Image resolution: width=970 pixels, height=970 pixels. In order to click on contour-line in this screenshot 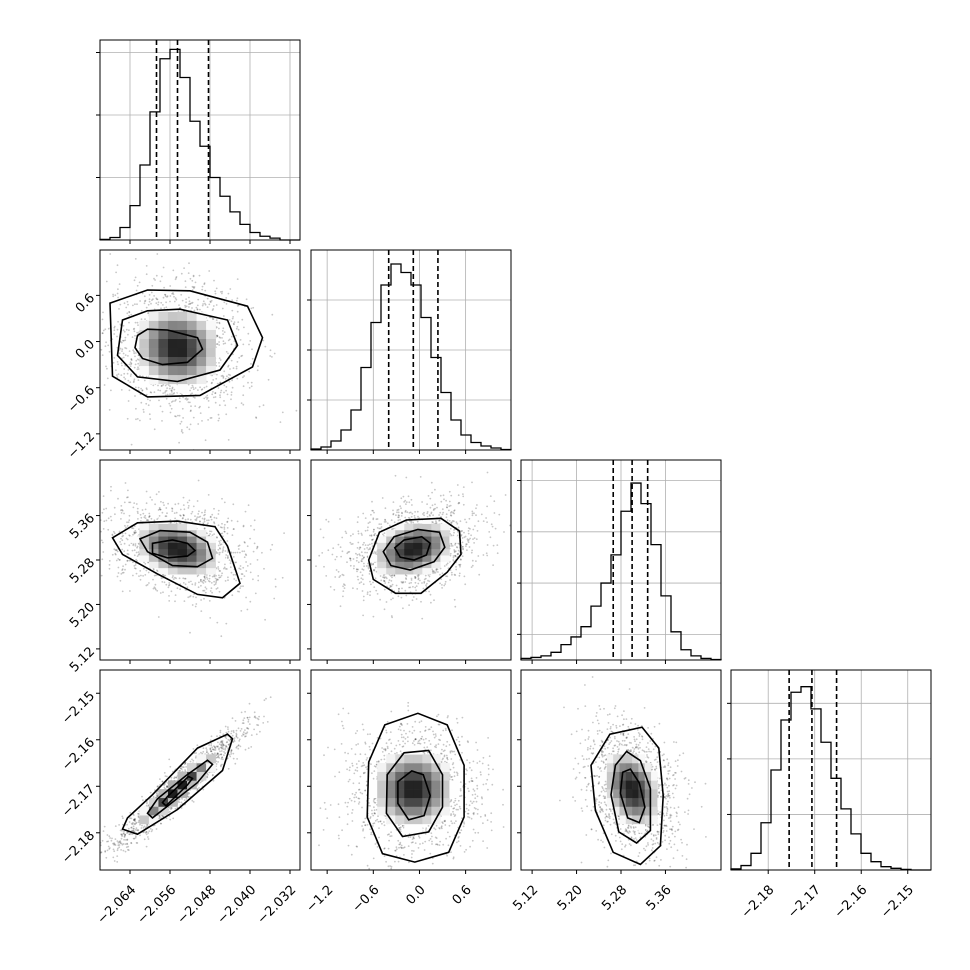, I will do `click(412, 548)`.